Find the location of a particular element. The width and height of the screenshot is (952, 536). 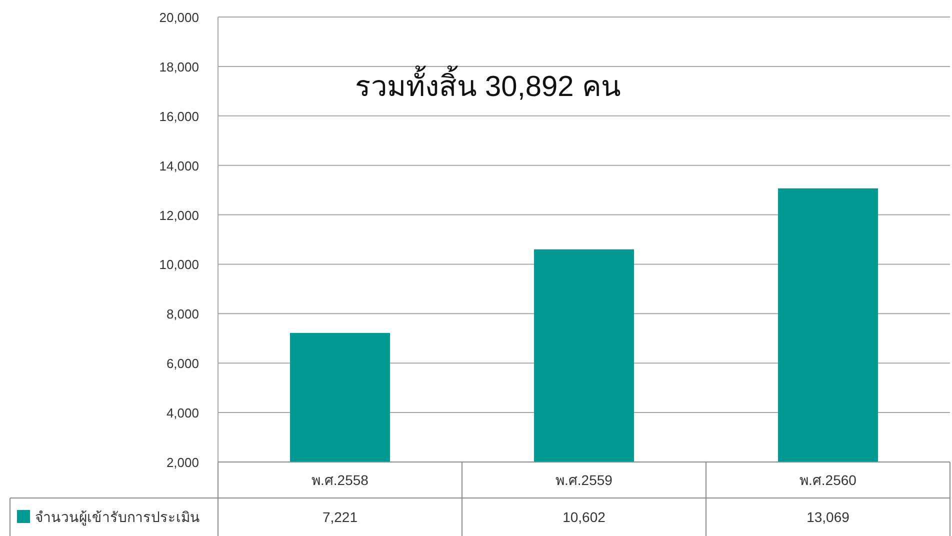

y-tick-label: 18,000 is located at coordinates (179, 66).